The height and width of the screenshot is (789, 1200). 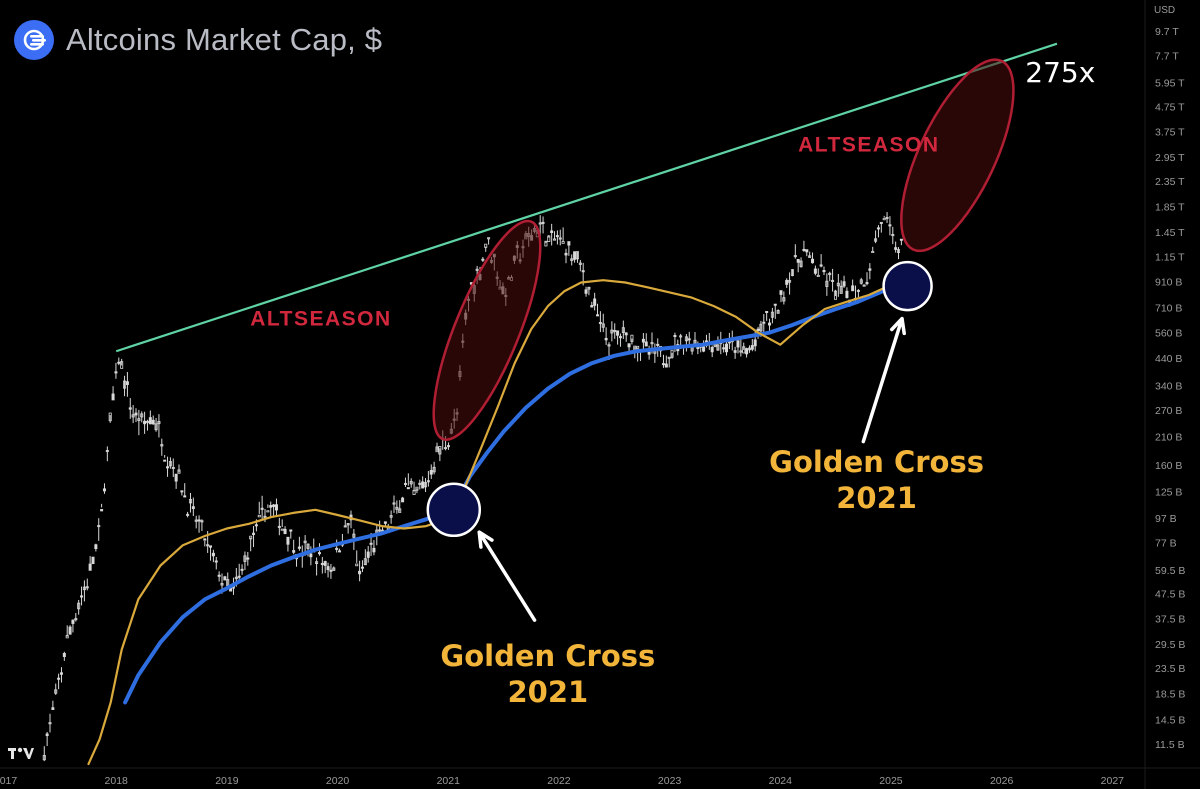 I want to click on x-tick-label: 2025, so click(x=891, y=781).